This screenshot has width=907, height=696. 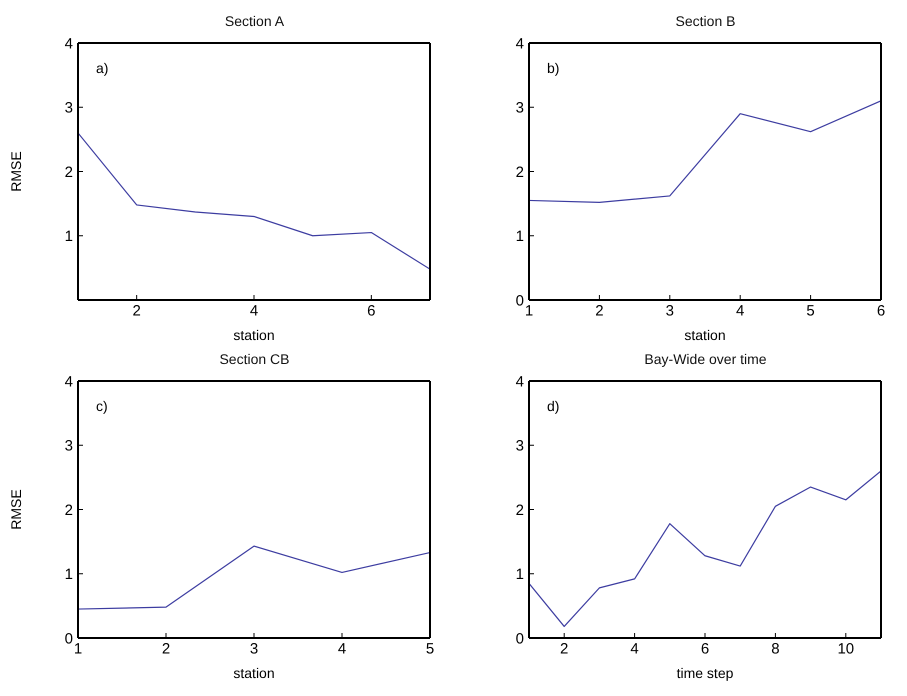 I want to click on chart-title: Bay-Wide over time, so click(x=705, y=359).